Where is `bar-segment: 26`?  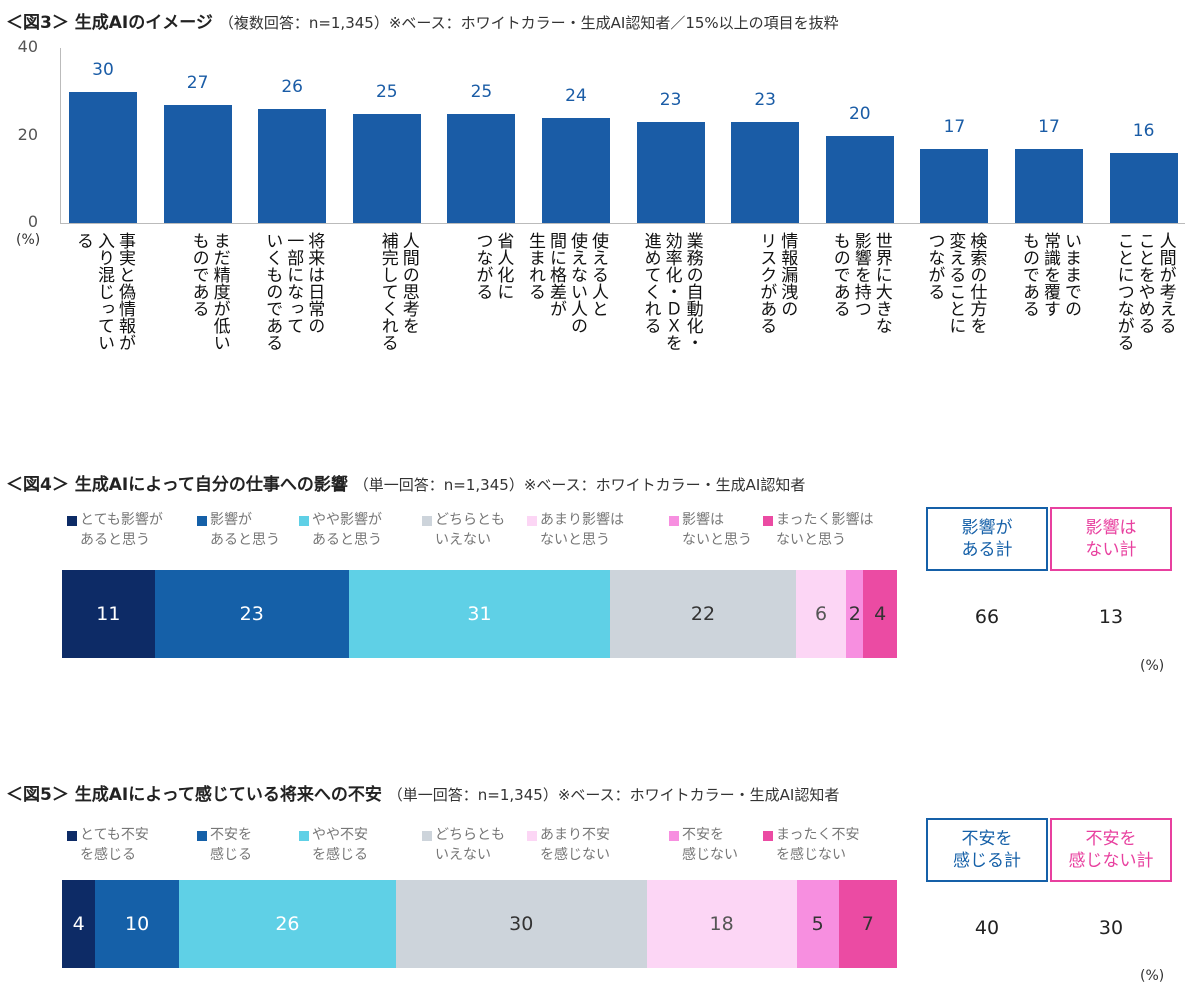 bar-segment: 26 is located at coordinates (287, 924).